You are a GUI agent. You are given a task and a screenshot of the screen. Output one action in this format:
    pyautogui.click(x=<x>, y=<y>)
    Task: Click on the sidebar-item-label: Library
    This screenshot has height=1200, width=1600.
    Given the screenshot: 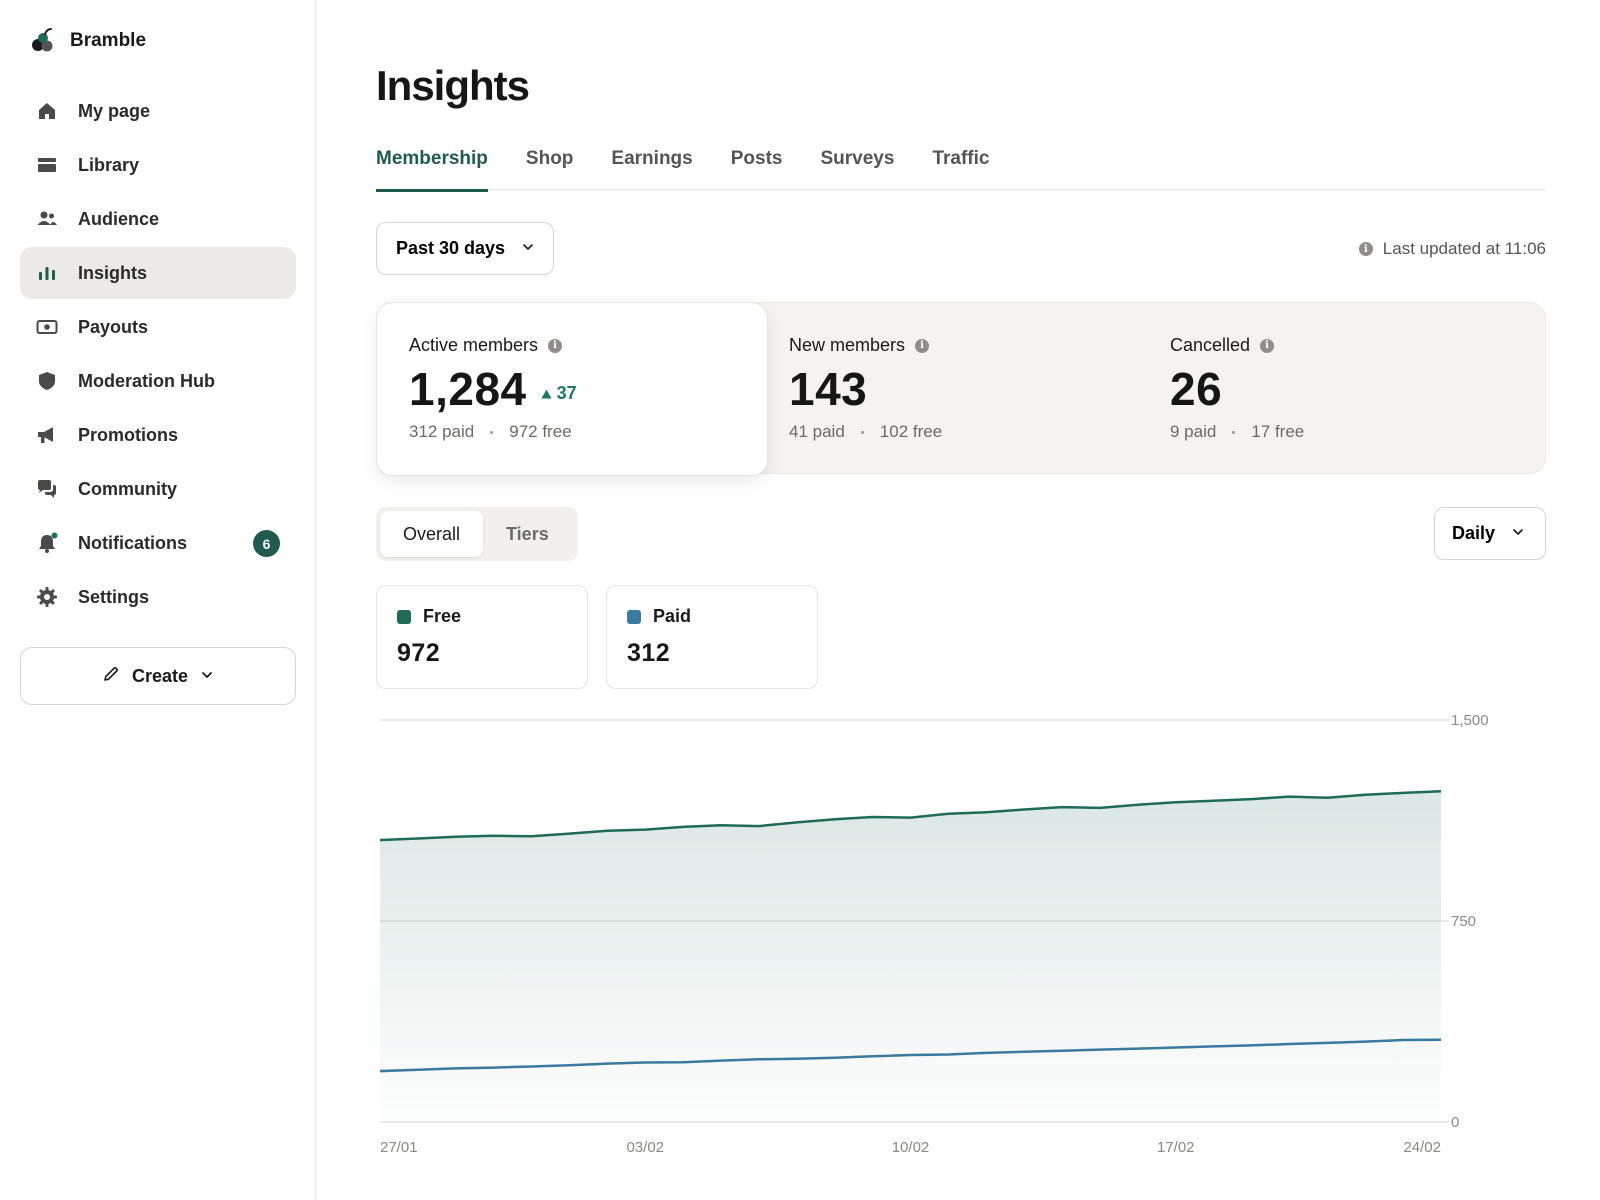 What is the action you would take?
    pyautogui.click(x=109, y=164)
    